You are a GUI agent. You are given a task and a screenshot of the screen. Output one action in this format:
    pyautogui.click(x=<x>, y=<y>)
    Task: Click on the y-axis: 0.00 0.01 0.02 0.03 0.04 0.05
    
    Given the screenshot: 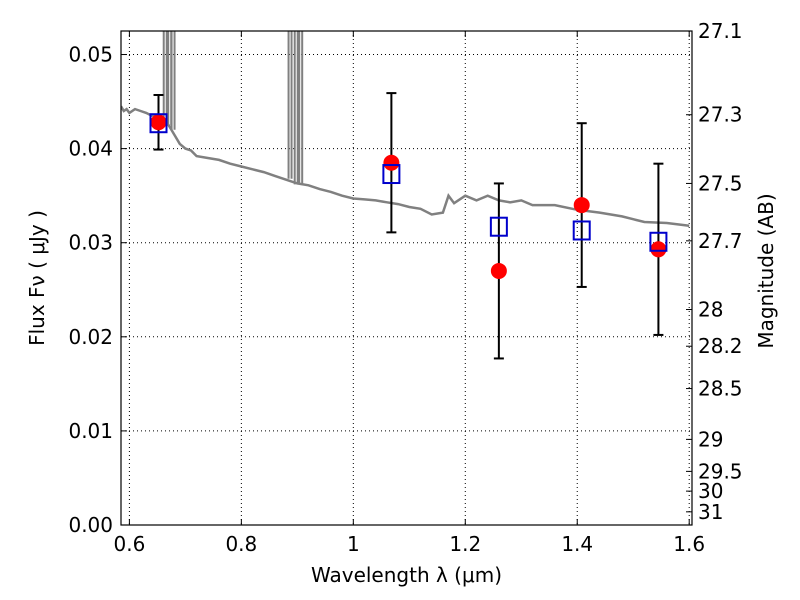 What is the action you would take?
    pyautogui.click(x=97, y=290)
    